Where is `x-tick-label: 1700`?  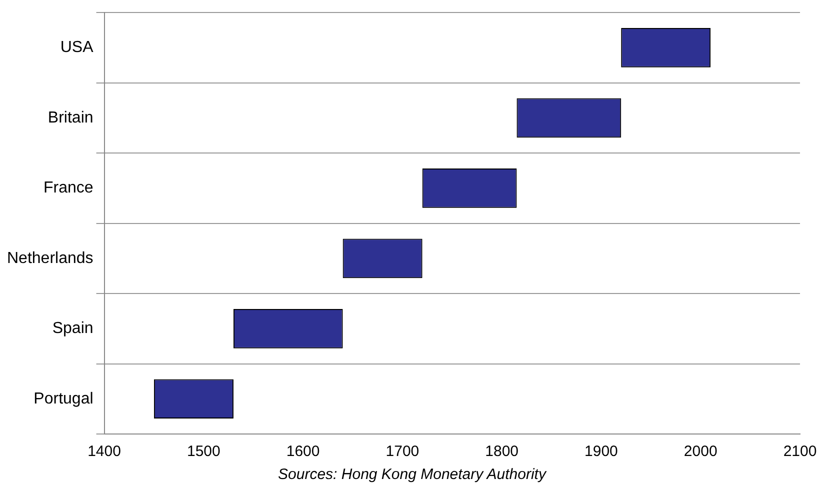 x-tick-label: 1700 is located at coordinates (403, 451).